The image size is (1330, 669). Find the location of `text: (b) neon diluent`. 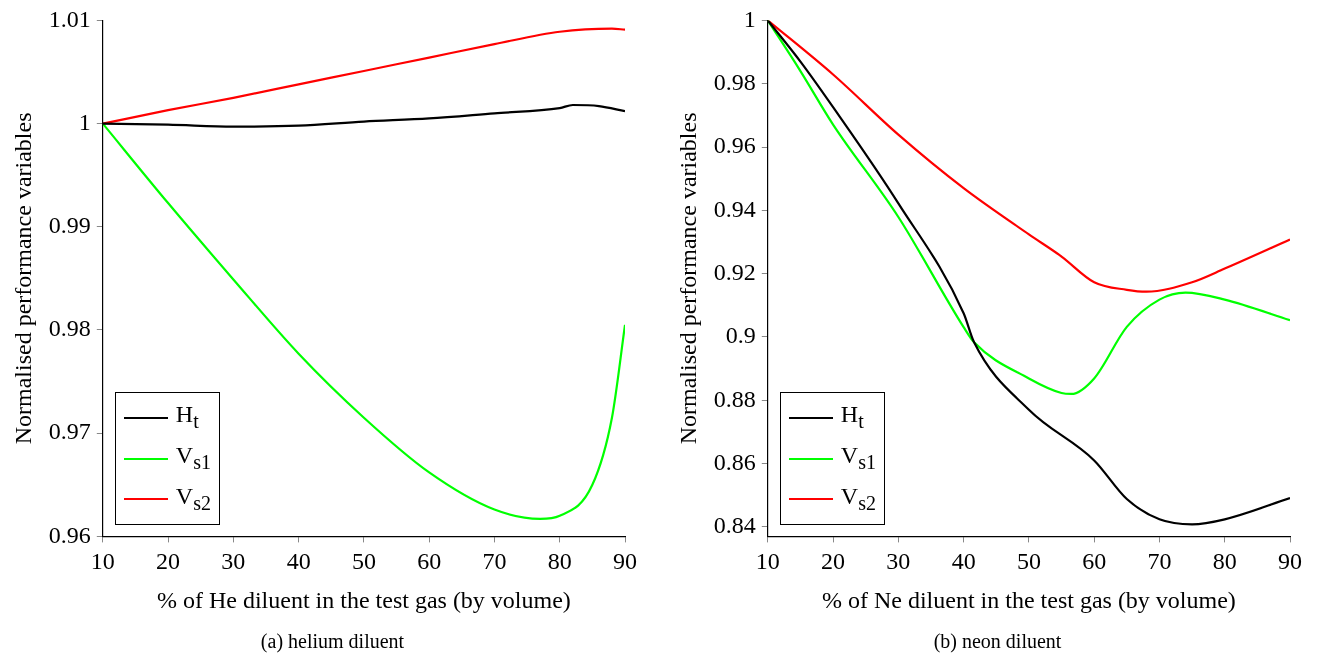

text: (b) neon diluent is located at coordinates (997, 641).